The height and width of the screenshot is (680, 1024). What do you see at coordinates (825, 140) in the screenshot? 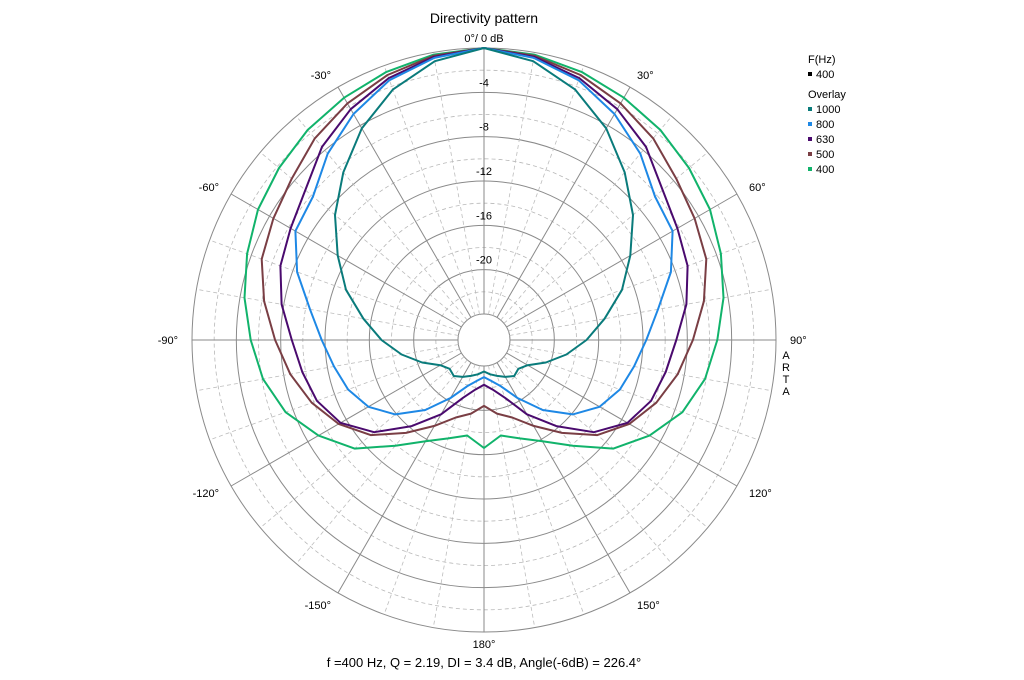
I see `legend-entry: 630` at bounding box center [825, 140].